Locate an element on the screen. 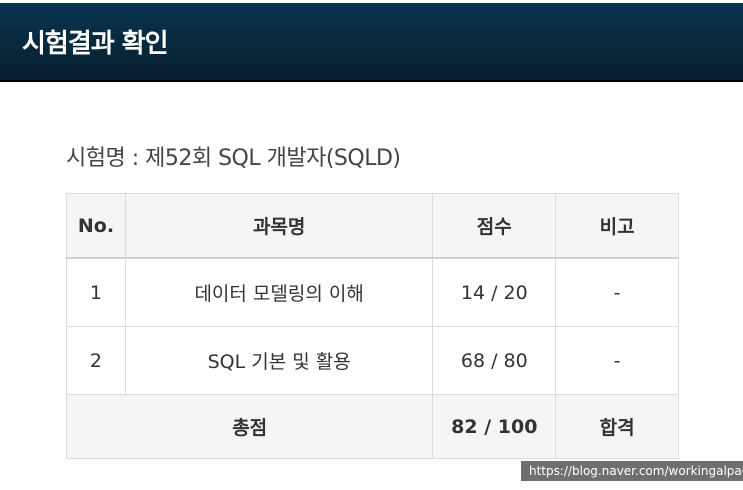  table-row: 1 데이터 모델링의 이해 14 / 20 - is located at coordinates (372, 292).